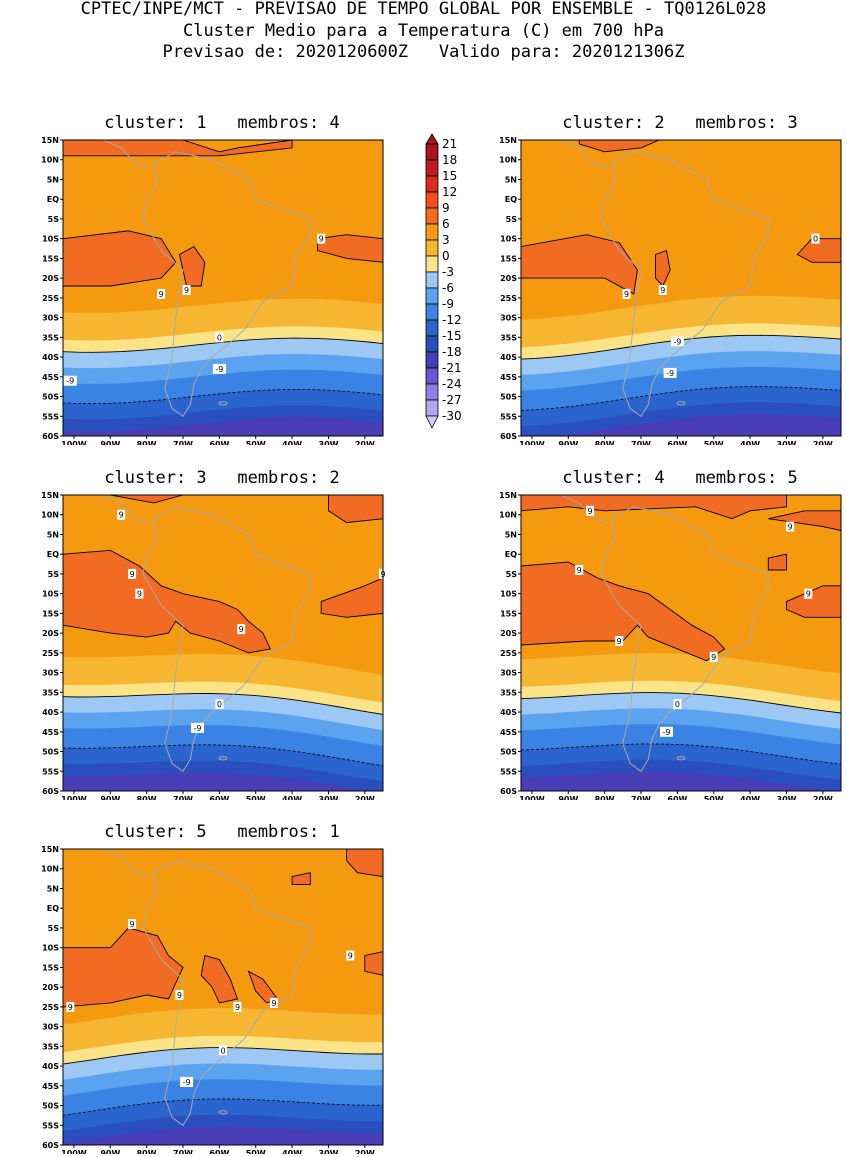  What do you see at coordinates (50, 318) in the screenshot?
I see `lat-tick-label: 30S` at bounding box center [50, 318].